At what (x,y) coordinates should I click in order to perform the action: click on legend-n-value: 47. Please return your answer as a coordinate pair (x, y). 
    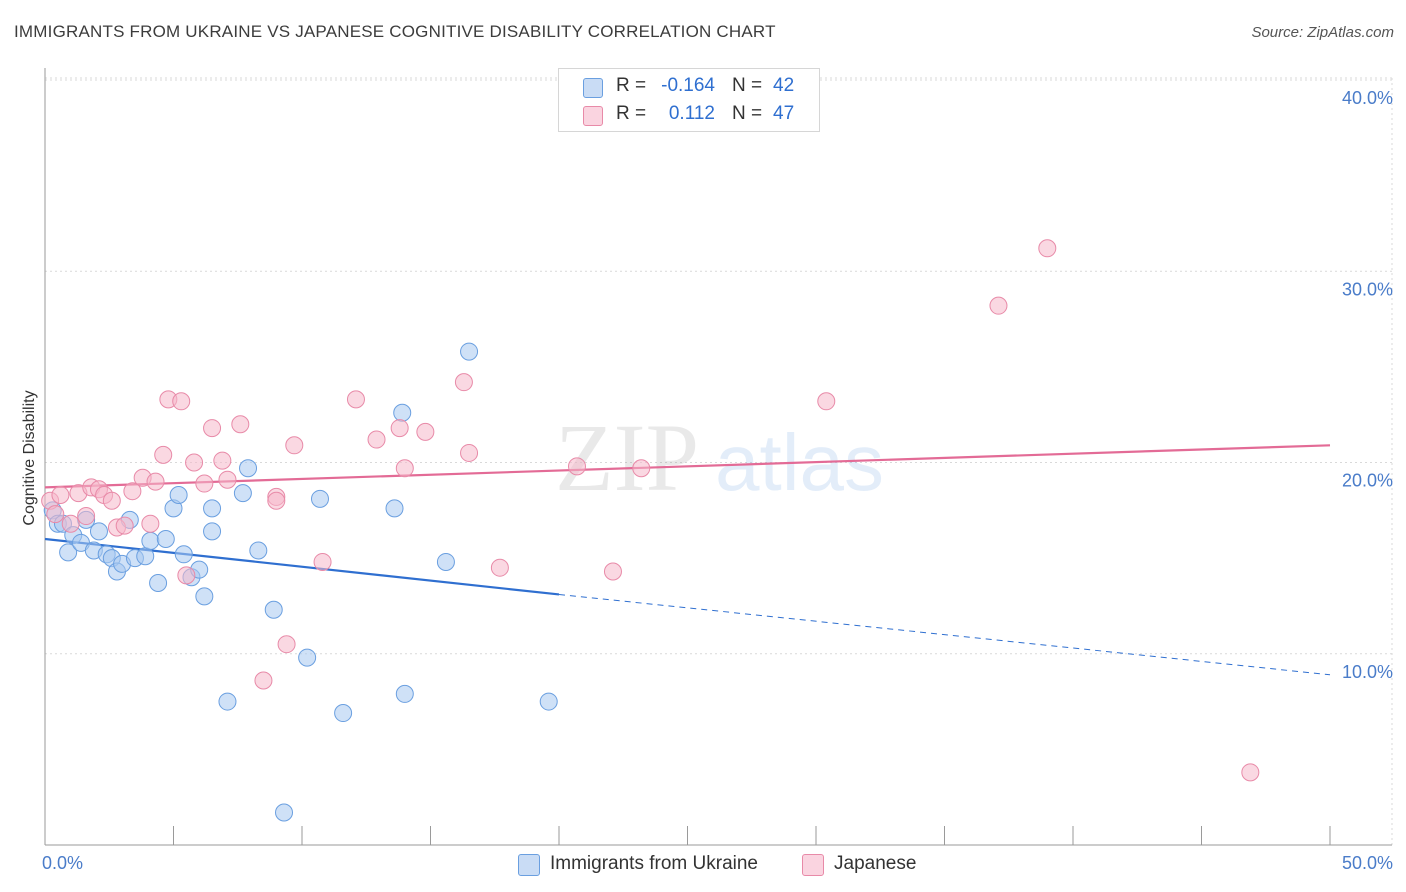
    Looking at the image, I should click on (784, 113).